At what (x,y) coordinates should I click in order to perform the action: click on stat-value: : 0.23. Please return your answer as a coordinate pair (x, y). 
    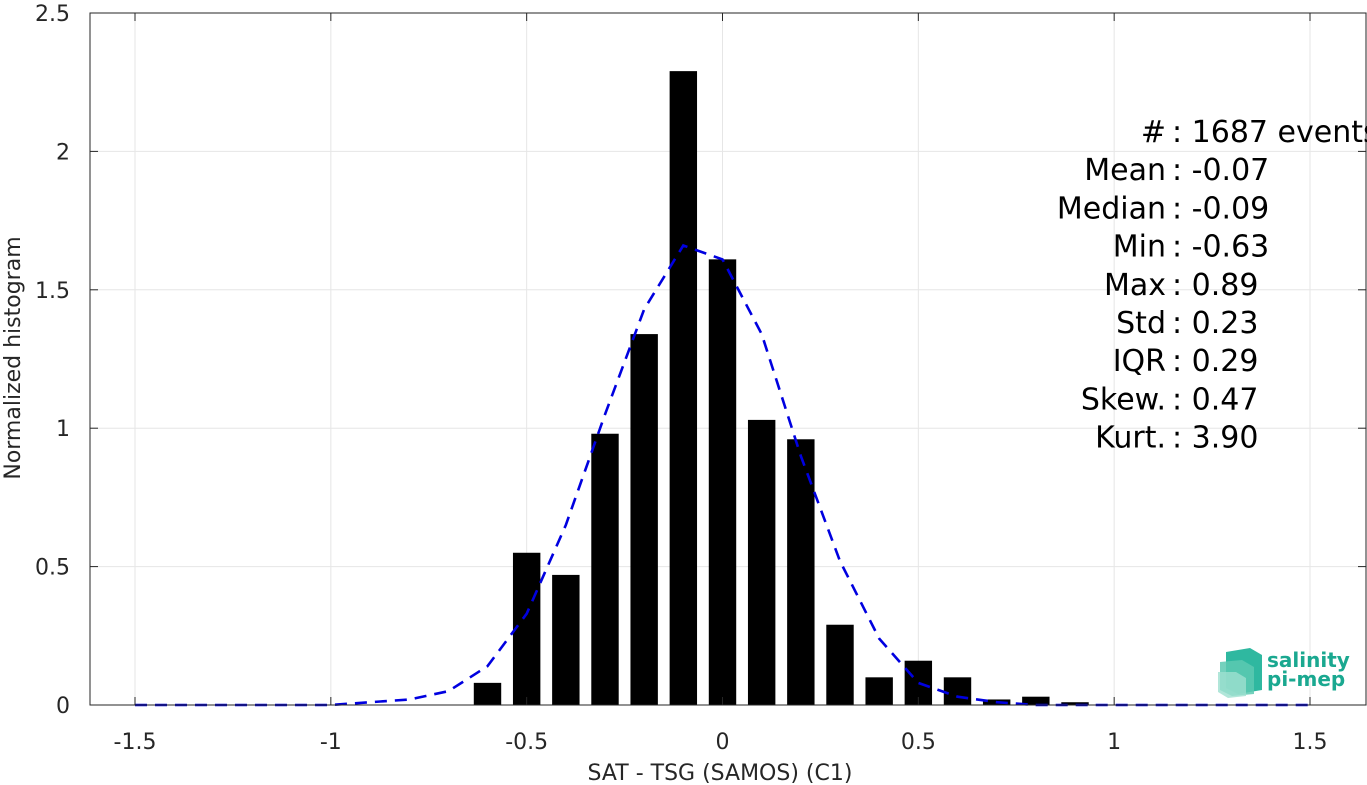
    Looking at the image, I should click on (1215, 323).